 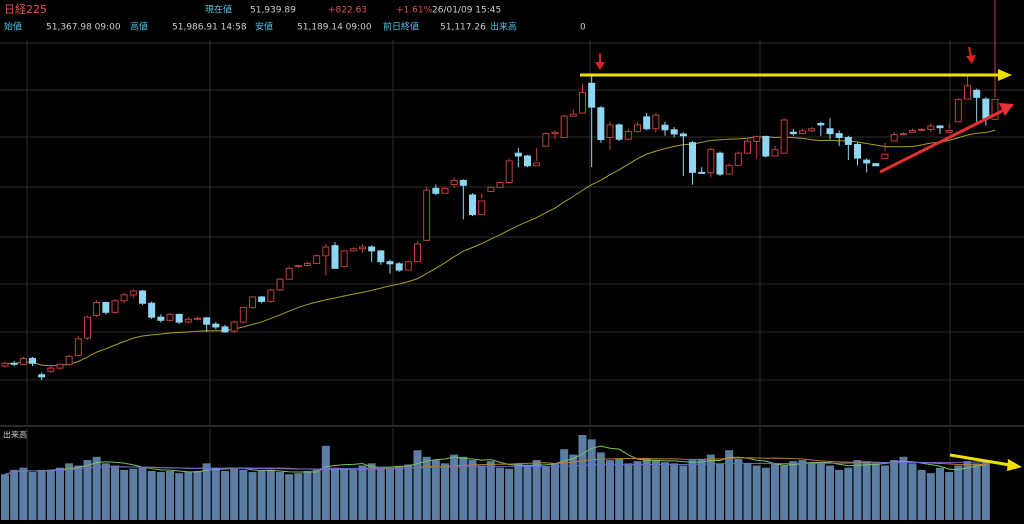 What do you see at coordinates (414, 11) in the screenshot?
I see `field-value: +1.61%` at bounding box center [414, 11].